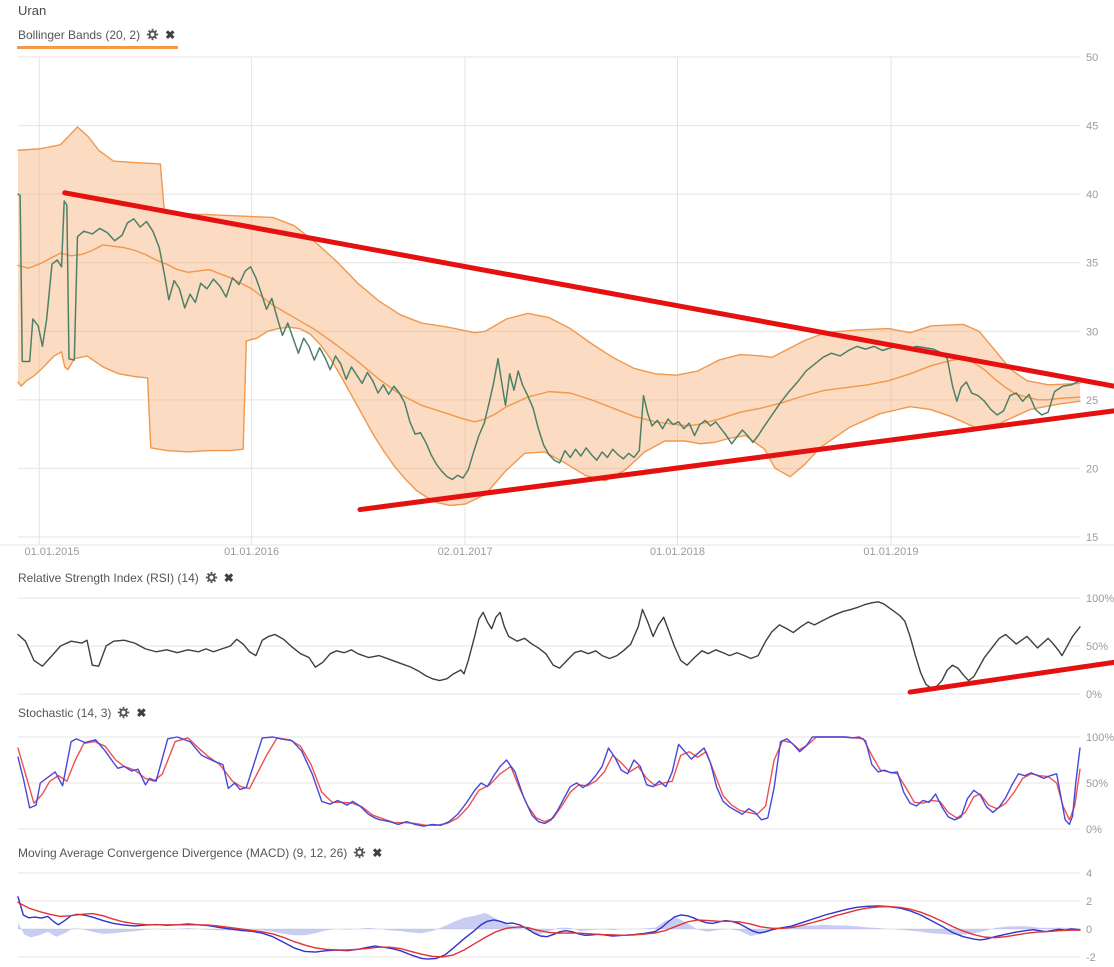 Image resolution: width=1114 pixels, height=967 pixels. Describe the element at coordinates (557, 913) in the screenshot. I see `macd-chart: 4 2 0 -2` at that location.